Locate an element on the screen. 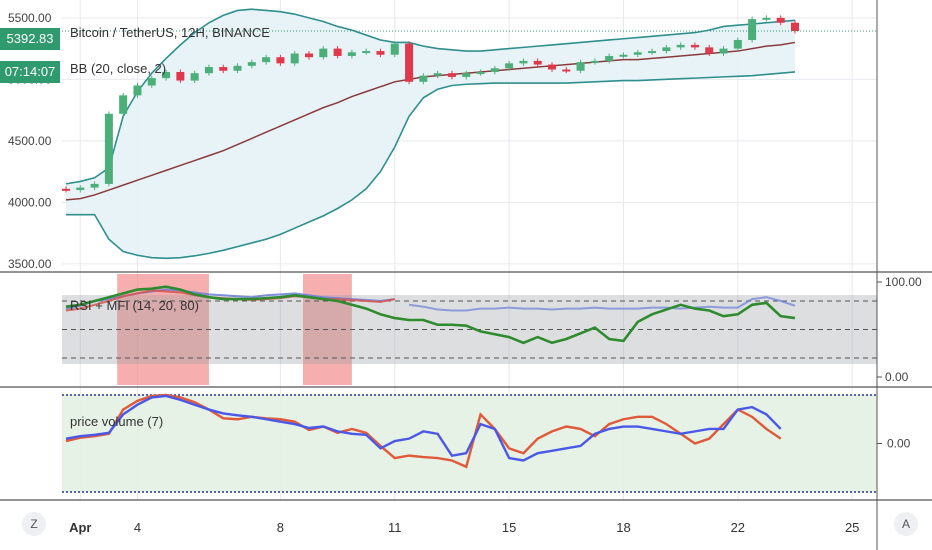 This screenshot has height=550, width=932. rsi-tick-label: 0.00 is located at coordinates (897, 377).